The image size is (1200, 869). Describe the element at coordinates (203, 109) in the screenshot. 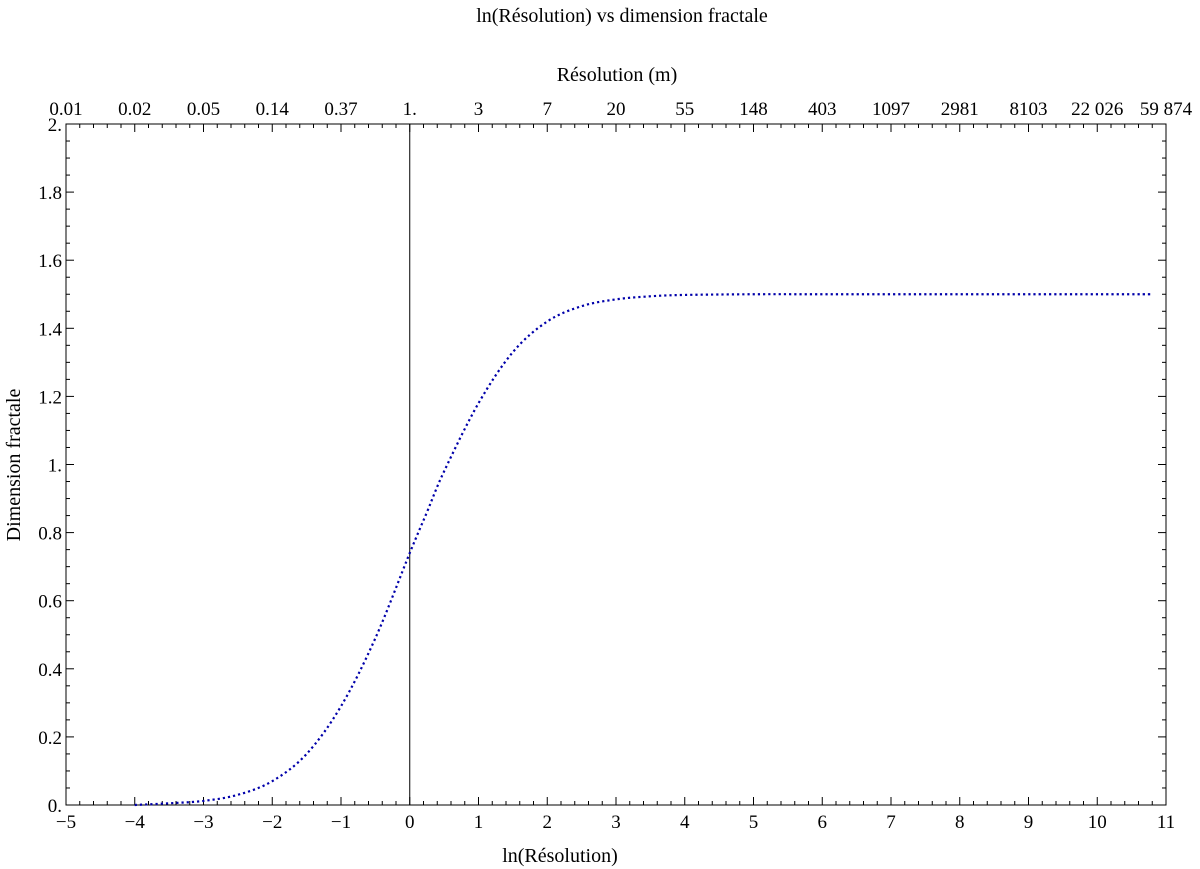

I see `x2-tick-label: 0.05` at that location.